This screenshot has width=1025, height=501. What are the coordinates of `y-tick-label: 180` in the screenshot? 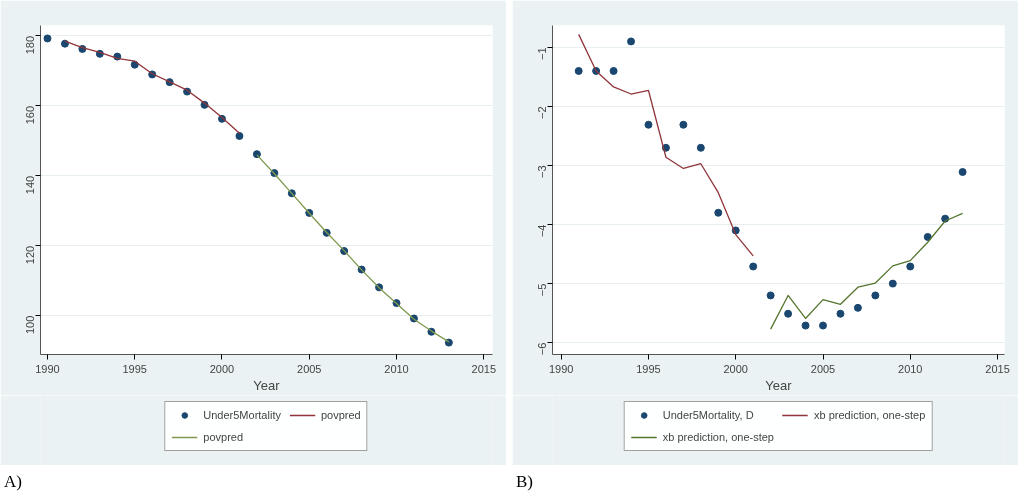 It's located at (30, 45).